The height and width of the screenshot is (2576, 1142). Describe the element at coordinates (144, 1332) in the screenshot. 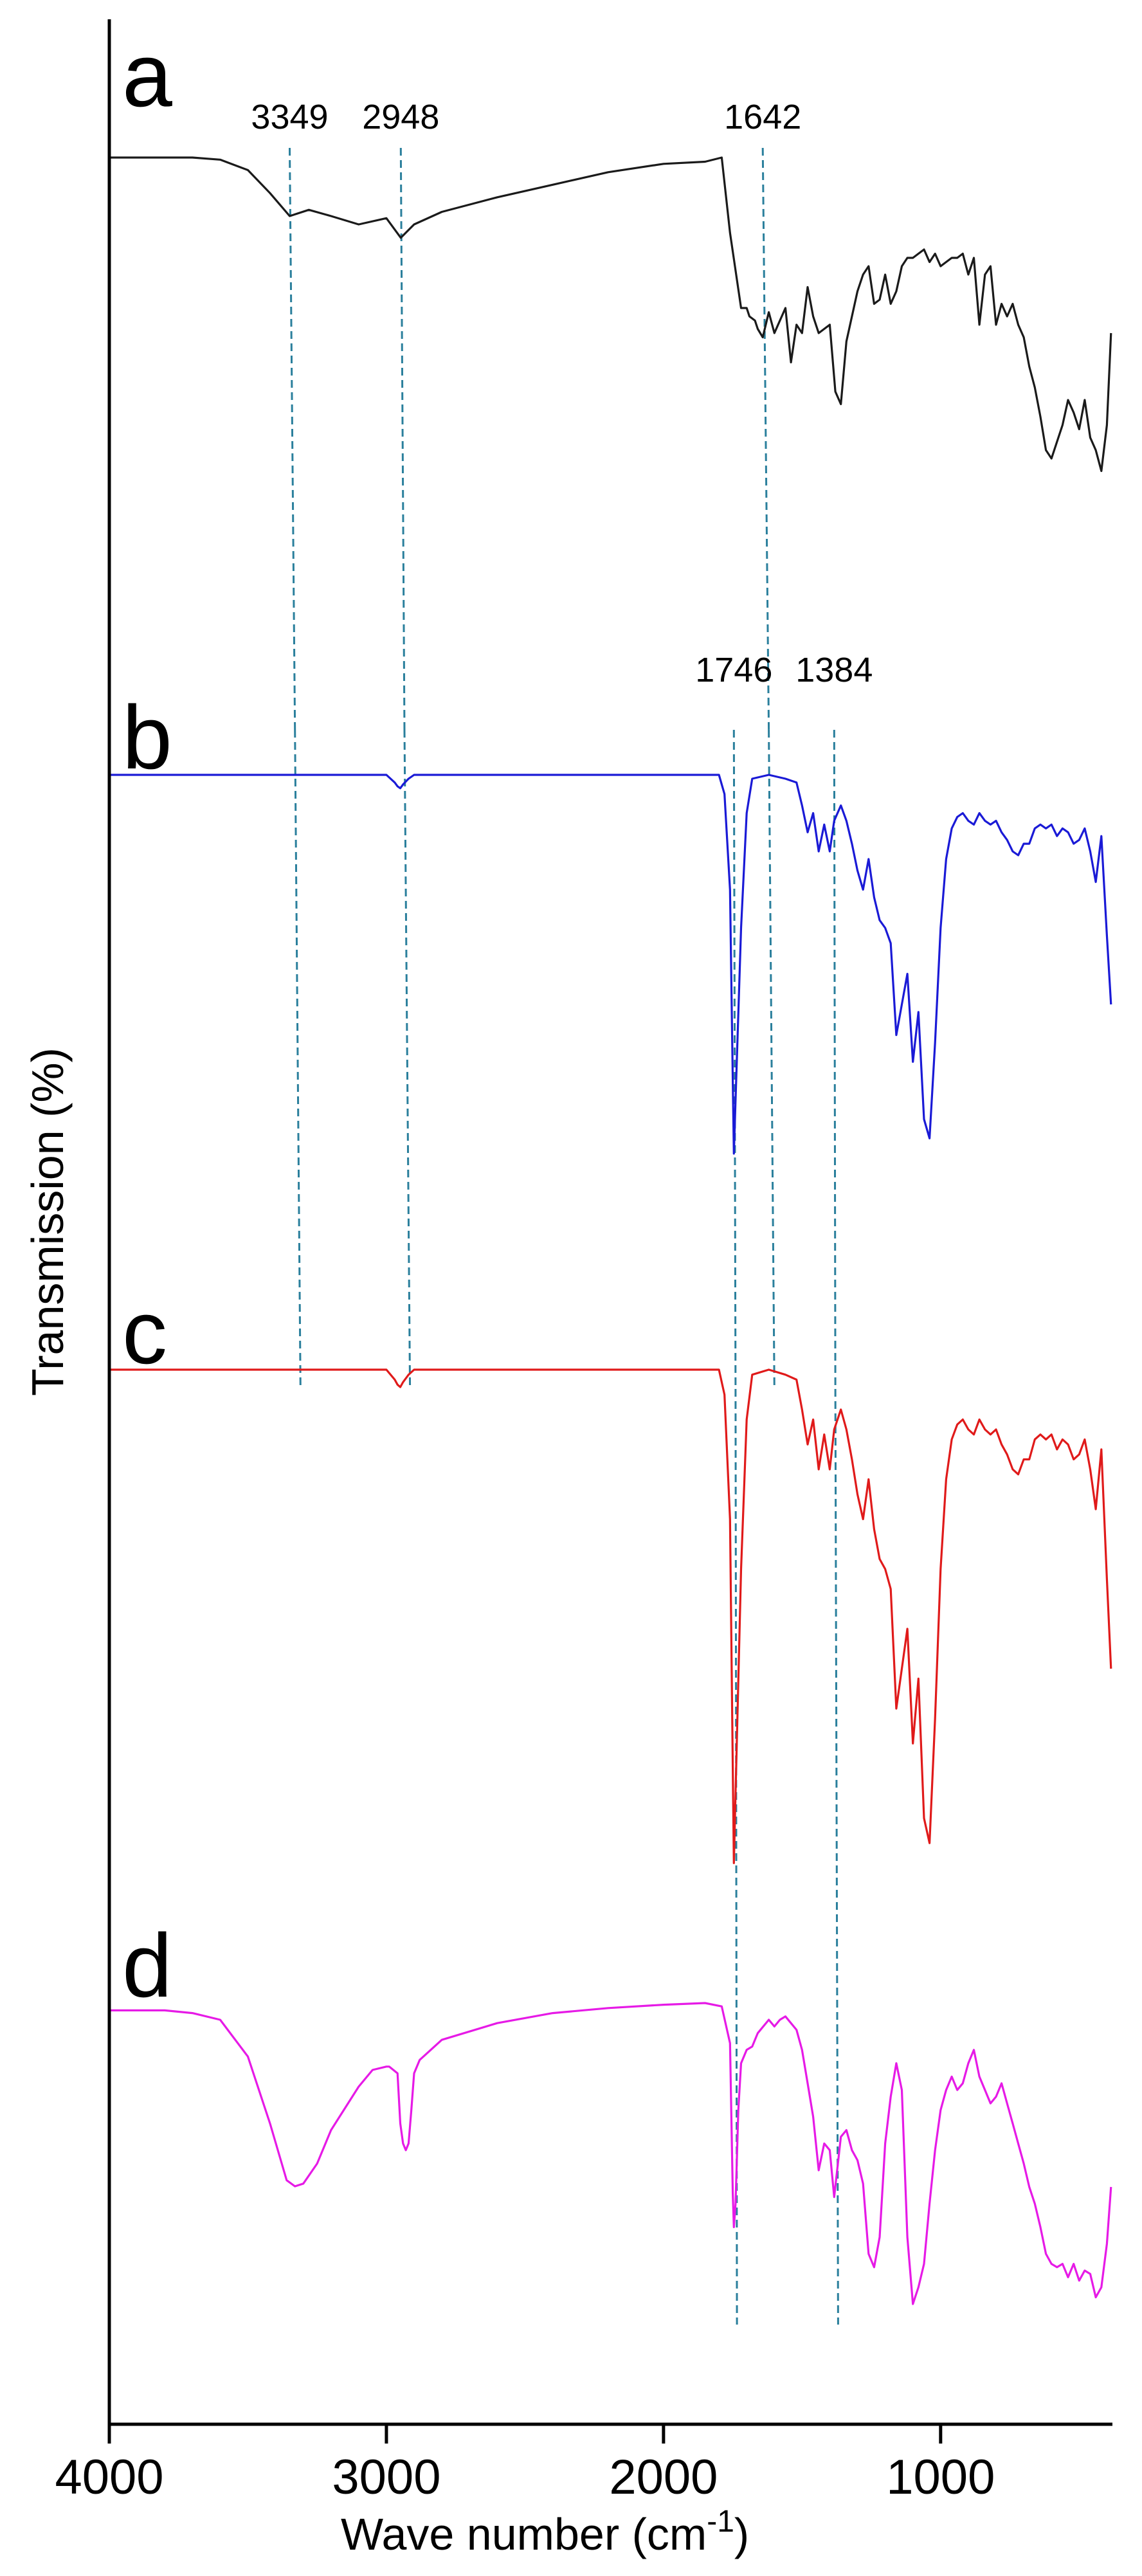

I see `panel-letter-c: c` at that location.